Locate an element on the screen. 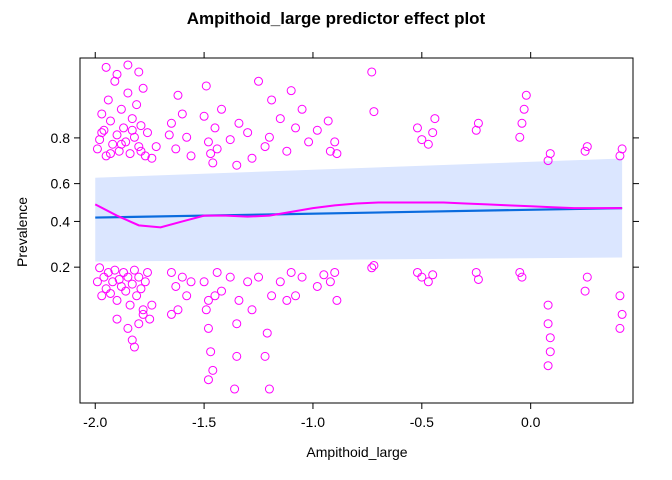  x-tick-label: -2.0 is located at coordinates (95, 422).